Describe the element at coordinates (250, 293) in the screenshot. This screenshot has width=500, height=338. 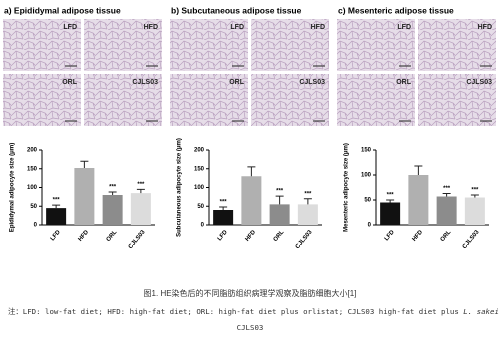
I see `caption: 图1. HE染色后的不同脂肪组织病理学观察及脂肪细胞大小[1]` at that location.